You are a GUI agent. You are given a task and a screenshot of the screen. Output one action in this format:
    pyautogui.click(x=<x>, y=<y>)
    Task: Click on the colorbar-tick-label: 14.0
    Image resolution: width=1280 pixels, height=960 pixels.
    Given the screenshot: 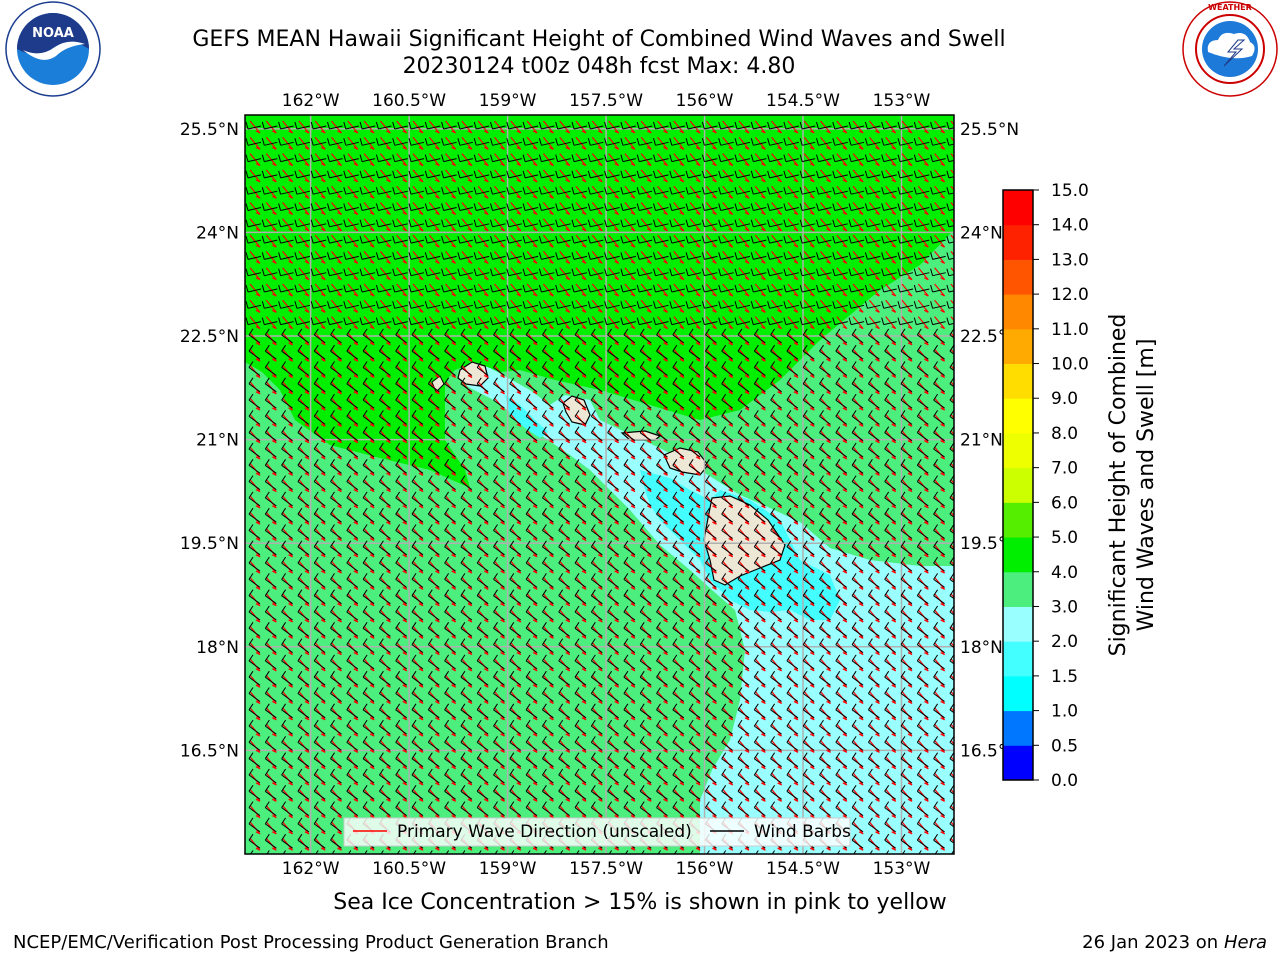 What is the action you would take?
    pyautogui.click(x=1070, y=226)
    